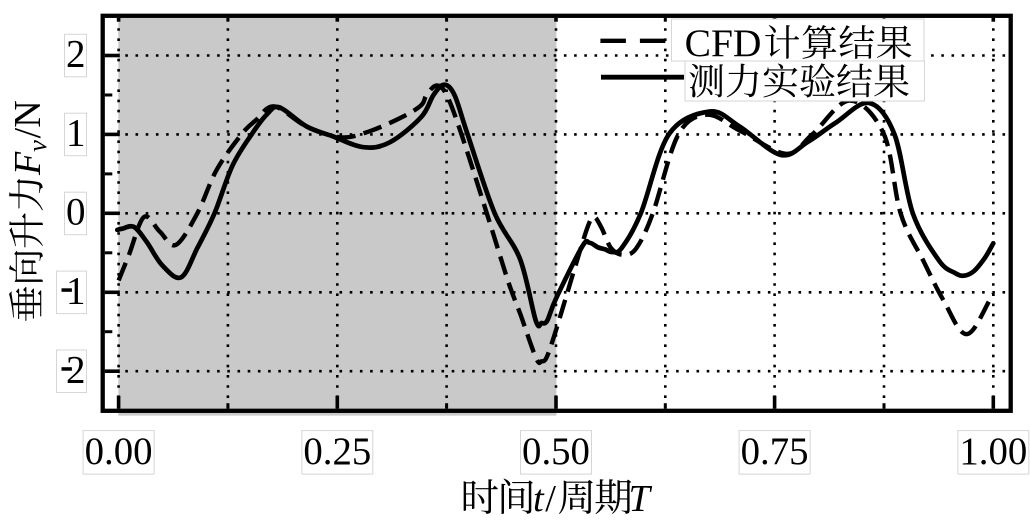 This screenshot has height=531, width=1030. What do you see at coordinates (539, 499) in the screenshot?
I see `svg-text: t` at bounding box center [539, 499].